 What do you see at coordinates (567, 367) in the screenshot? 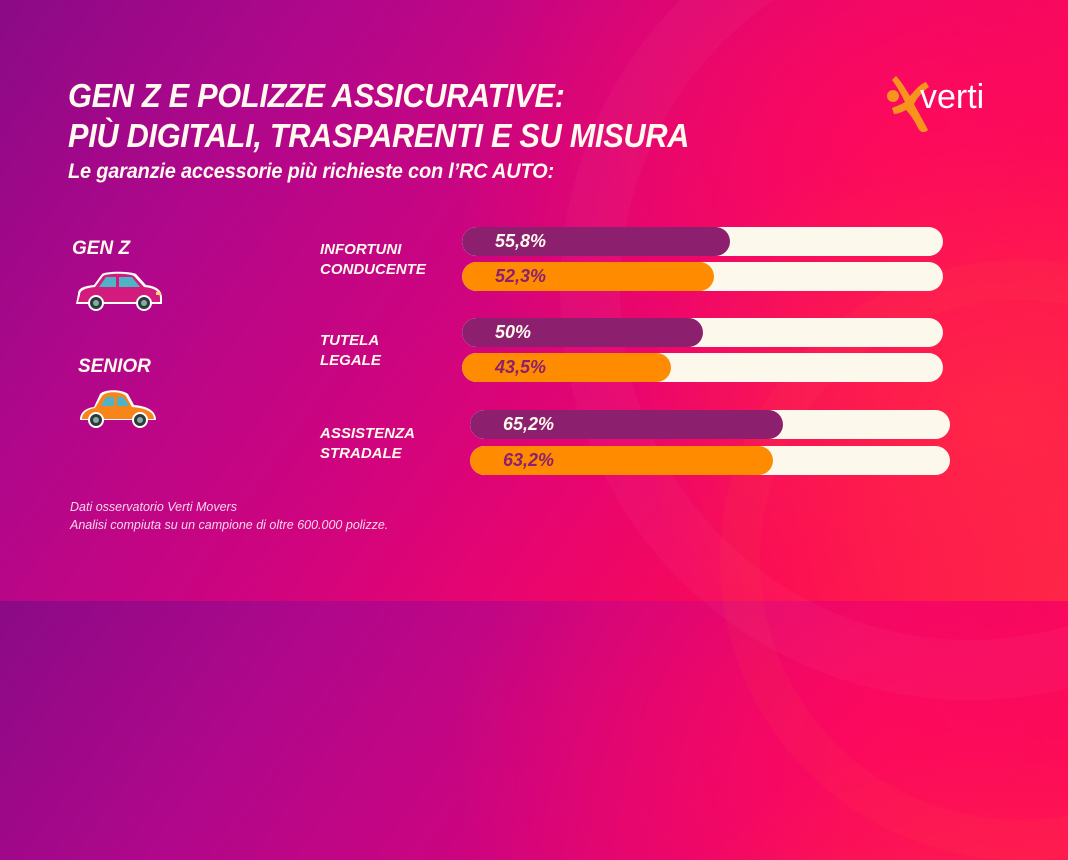
I see `bar-senior: 43,5%` at bounding box center [567, 367].